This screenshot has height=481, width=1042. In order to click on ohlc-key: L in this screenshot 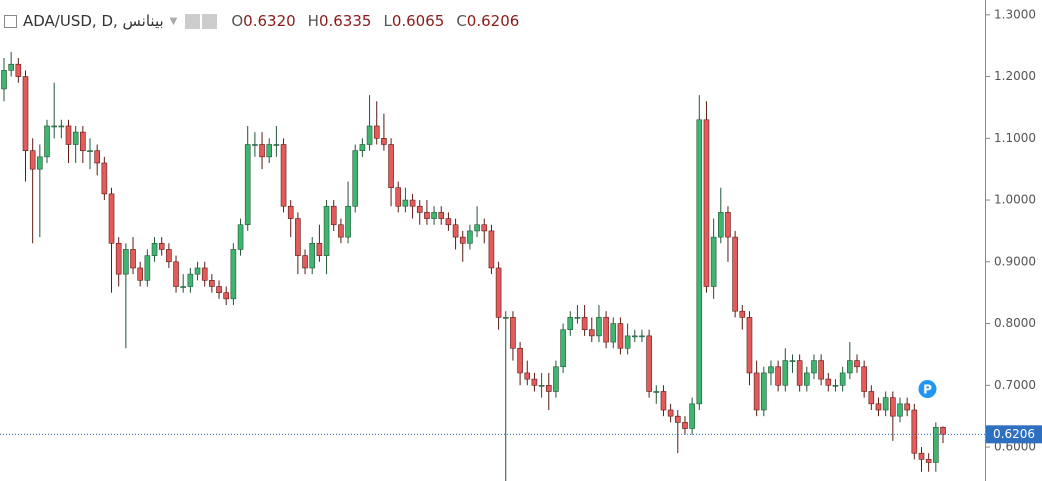, I will do `click(387, 21)`.